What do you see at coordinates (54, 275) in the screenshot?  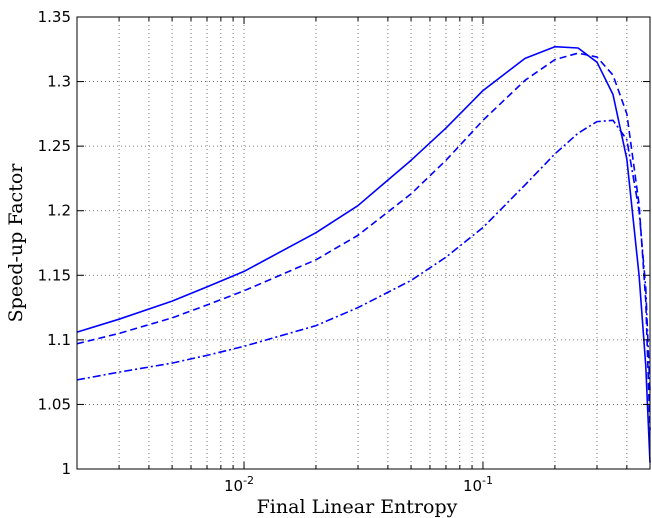 I see `y-tick-label: 1.15` at bounding box center [54, 275].